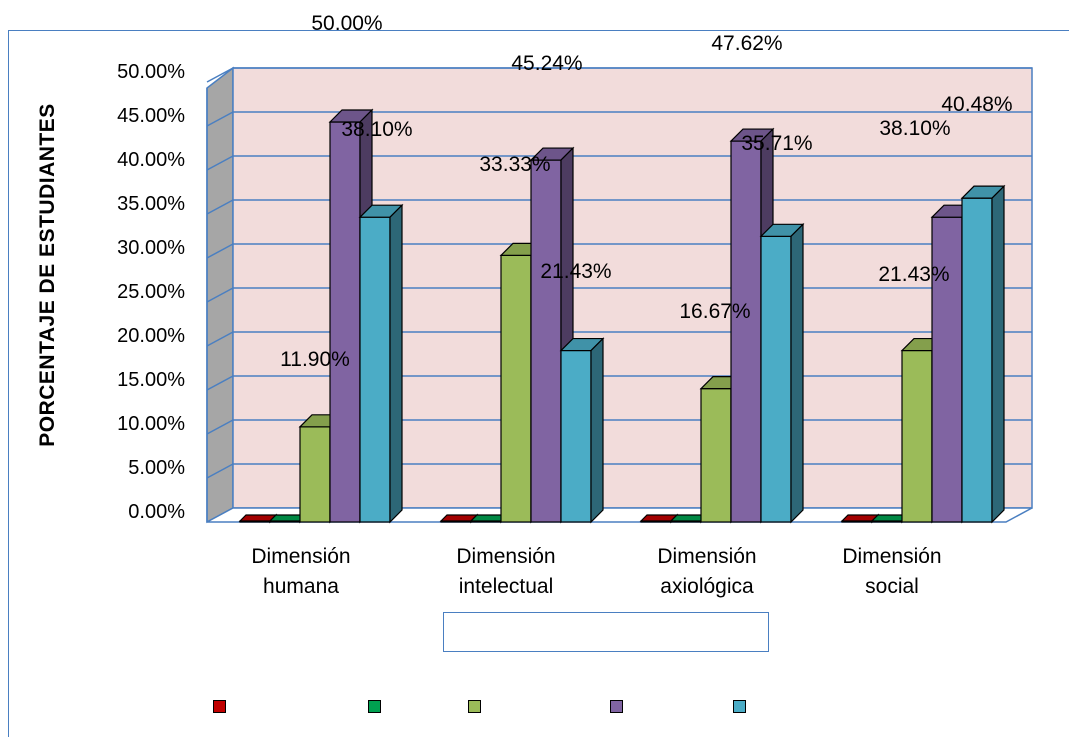 This screenshot has height=737, width=1069. What do you see at coordinates (976, 104) in the screenshot?
I see `data-label: 40.48%` at bounding box center [976, 104].